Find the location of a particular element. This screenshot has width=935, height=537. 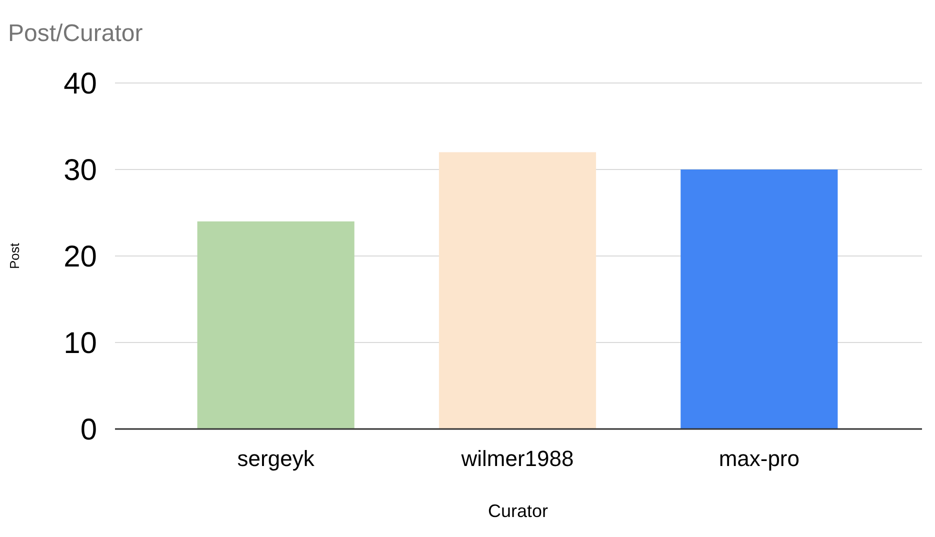

x-axis-title: Curator is located at coordinates (518, 511).